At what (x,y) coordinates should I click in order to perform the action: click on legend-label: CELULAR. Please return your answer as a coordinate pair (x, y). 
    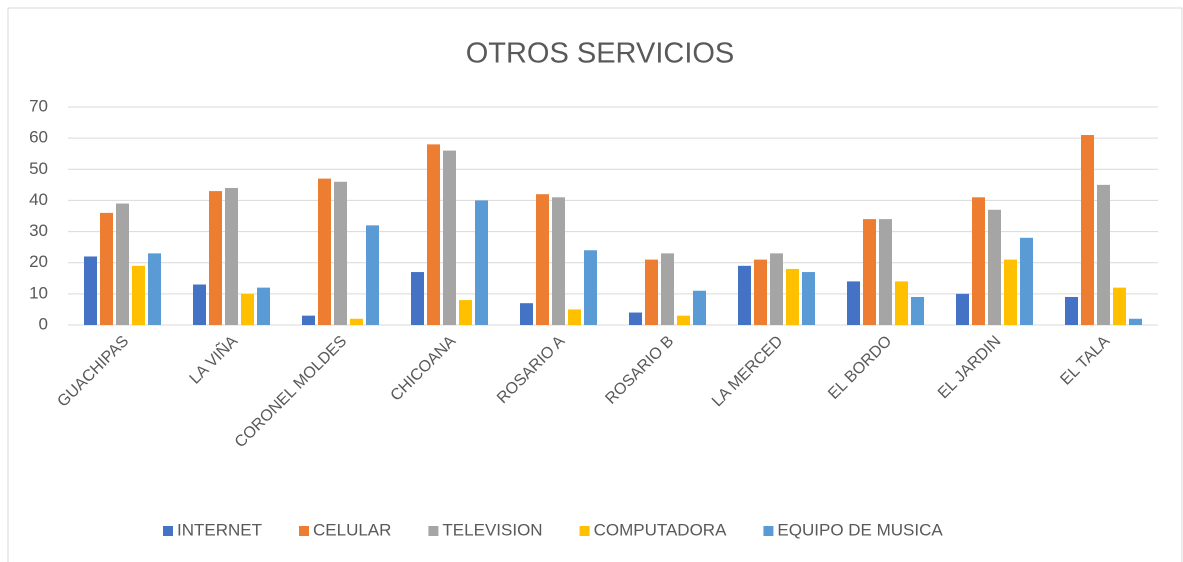
    Looking at the image, I should click on (352, 529).